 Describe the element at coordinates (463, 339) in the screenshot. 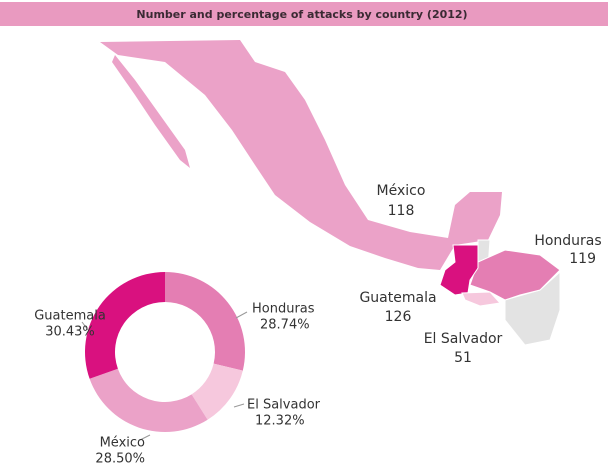

I see `country-name: El Salvador` at that location.